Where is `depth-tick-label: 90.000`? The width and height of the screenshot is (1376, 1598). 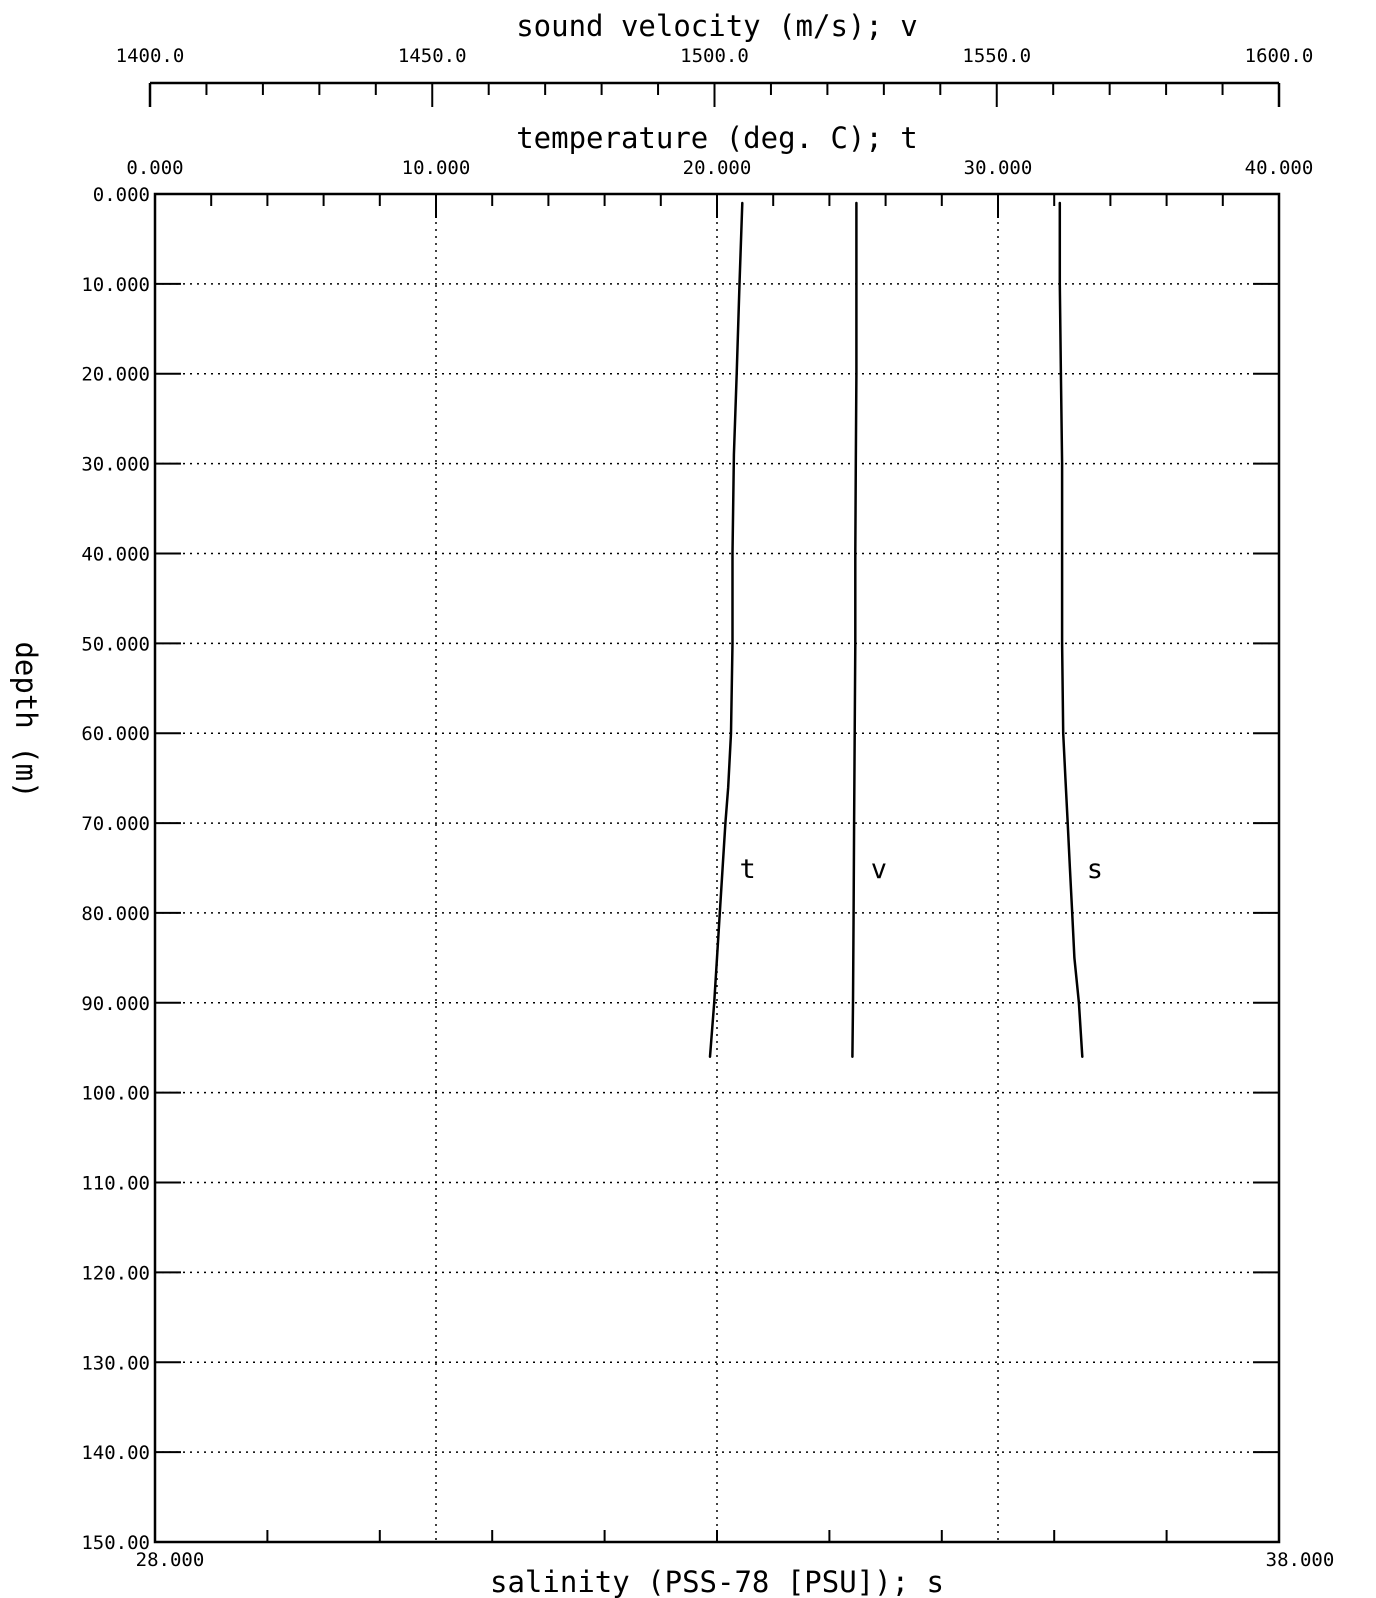 depth-tick-label: 90.000 is located at coordinates (115, 1004).